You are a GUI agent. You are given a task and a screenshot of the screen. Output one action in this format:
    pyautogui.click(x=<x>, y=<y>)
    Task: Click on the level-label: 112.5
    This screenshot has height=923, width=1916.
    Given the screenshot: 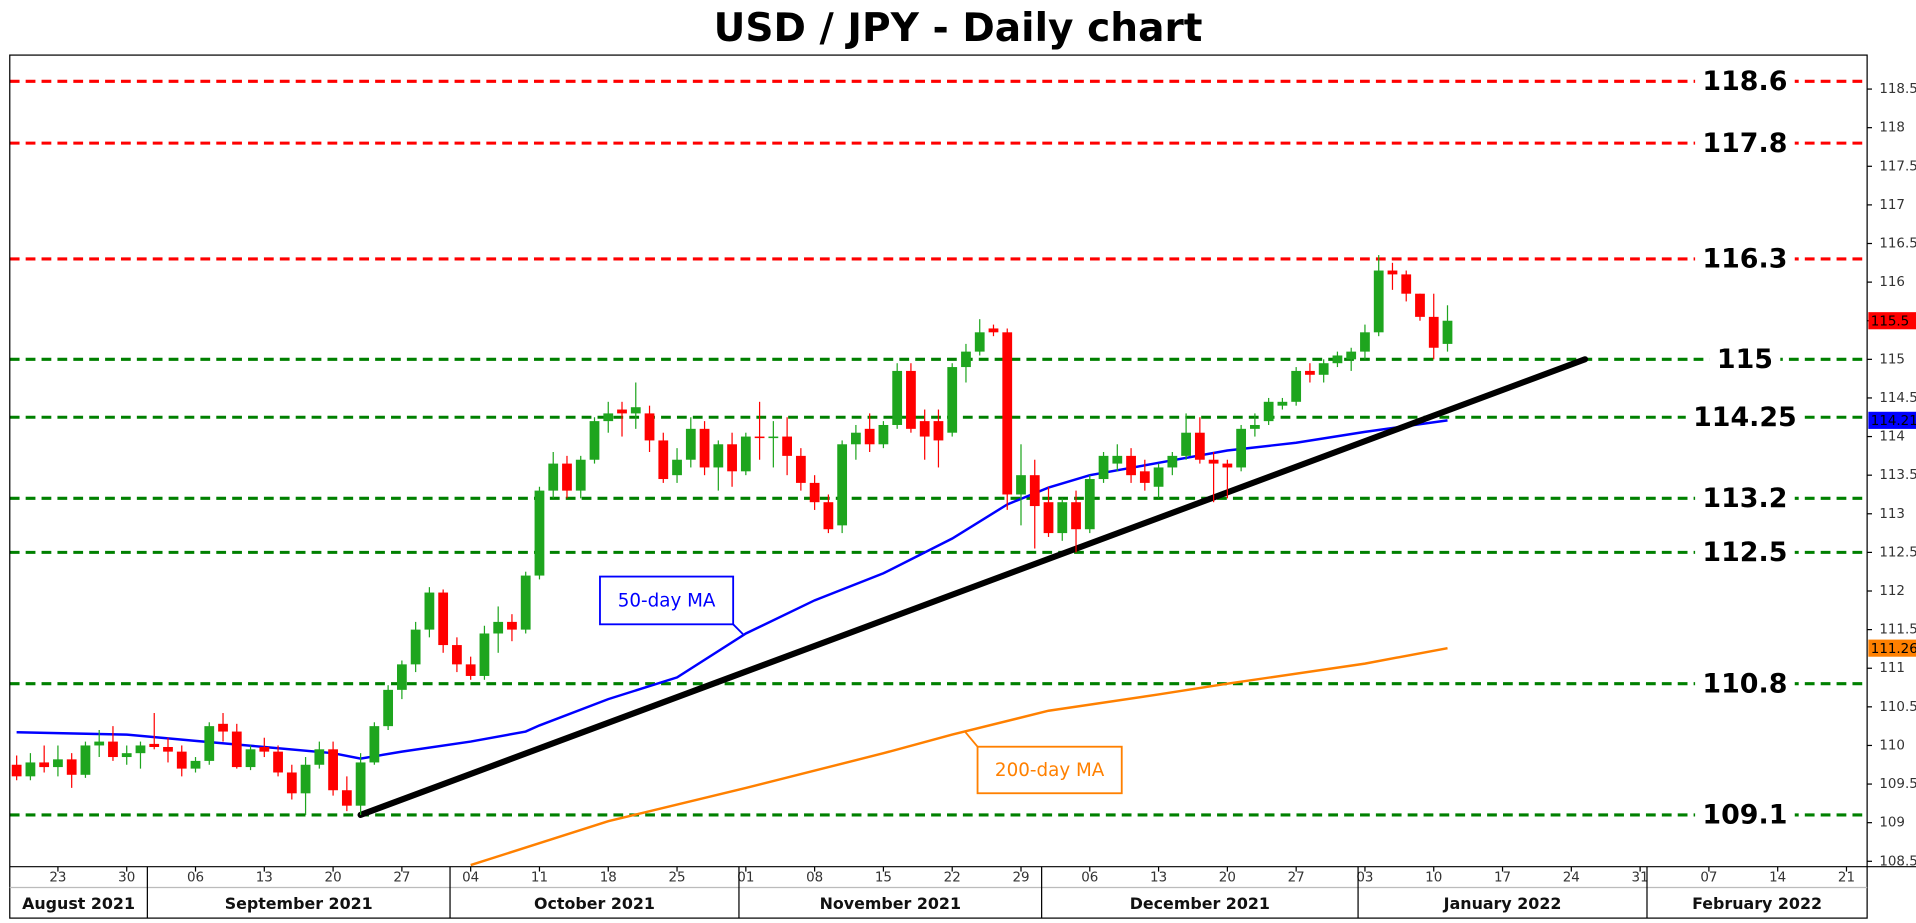 What is the action you would take?
    pyautogui.click(x=1744, y=552)
    